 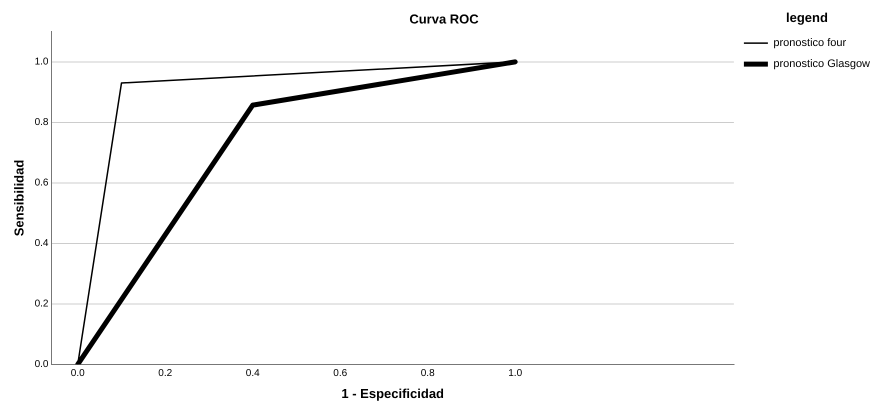 I want to click on x-tick-label: 0.6, so click(x=340, y=374).